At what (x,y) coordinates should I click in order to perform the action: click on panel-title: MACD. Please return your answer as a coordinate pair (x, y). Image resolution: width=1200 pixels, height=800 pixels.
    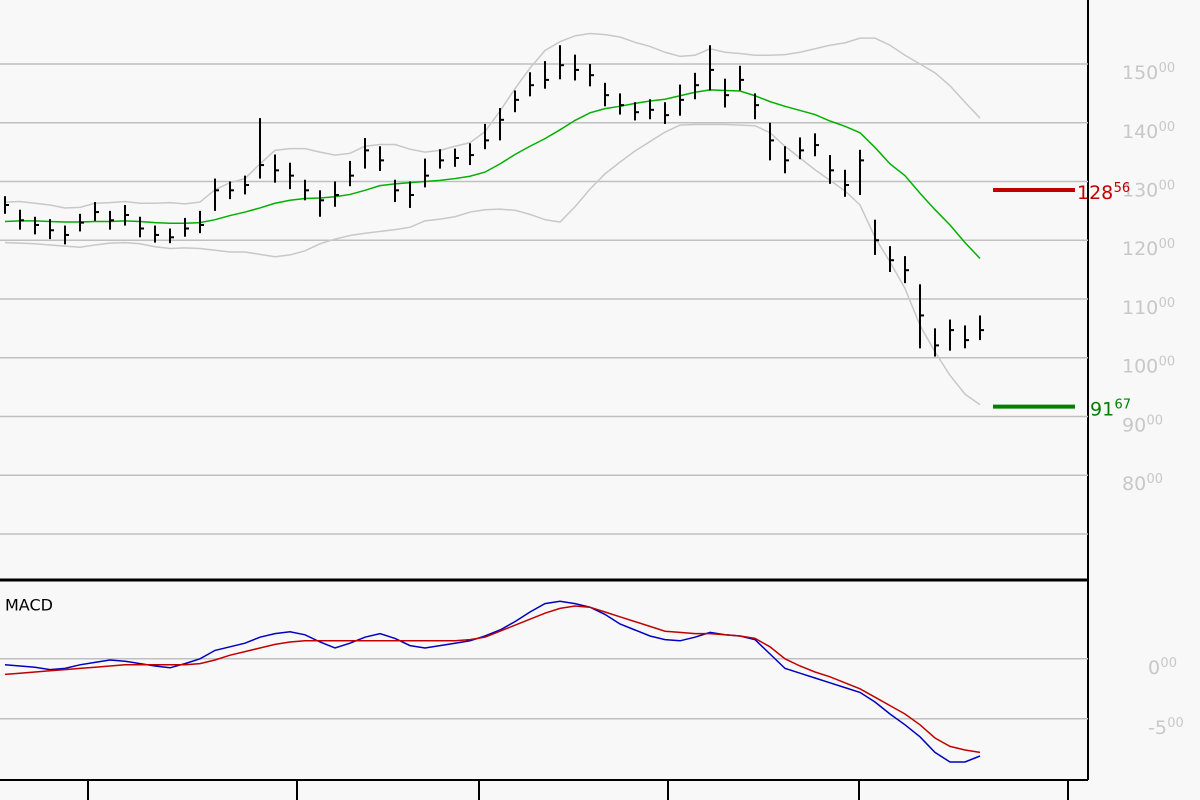
    Looking at the image, I should click on (29, 605).